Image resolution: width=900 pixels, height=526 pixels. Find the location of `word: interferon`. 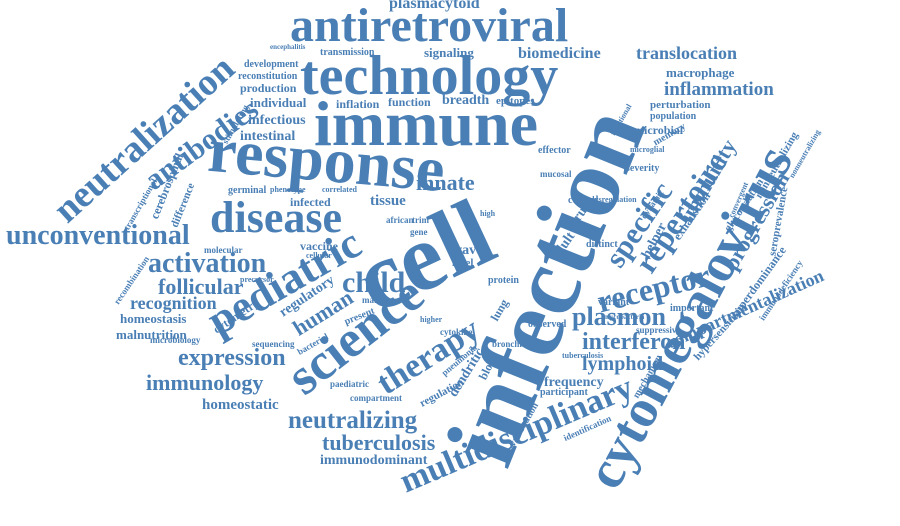

word: interferon is located at coordinates (634, 342).